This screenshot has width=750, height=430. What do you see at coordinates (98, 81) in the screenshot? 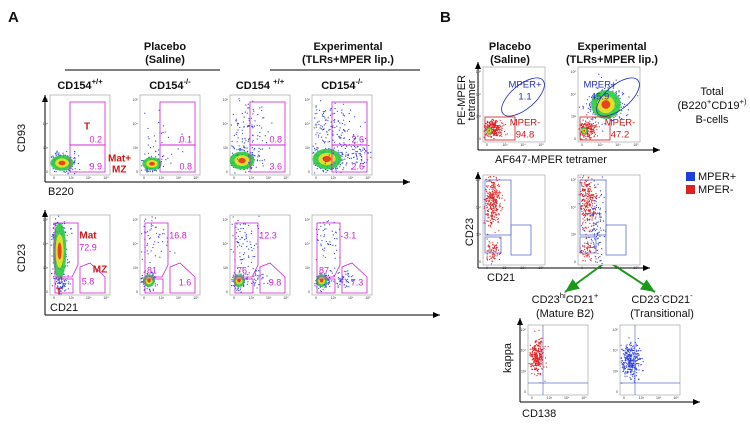
I see `superscript: +/+` at bounding box center [98, 81].